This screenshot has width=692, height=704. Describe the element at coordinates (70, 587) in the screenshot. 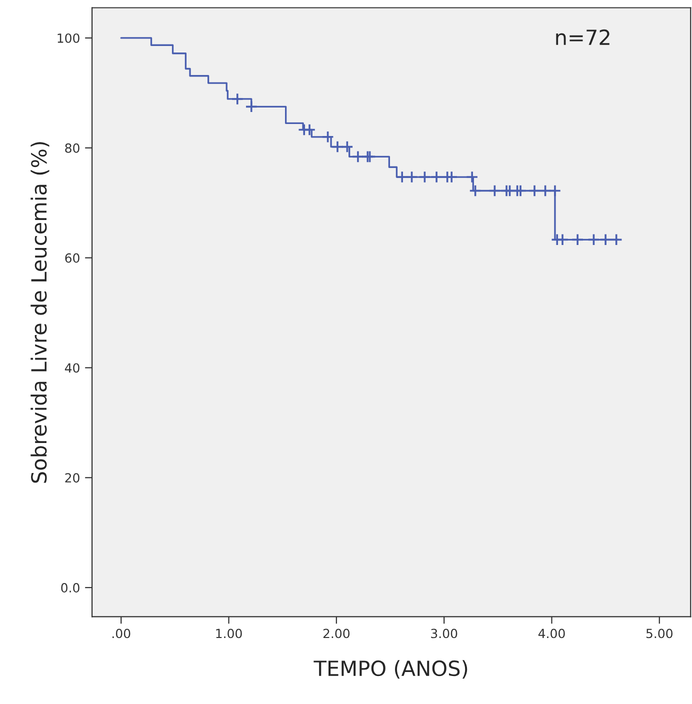

I see `y-tick-label: 0.0` at that location.